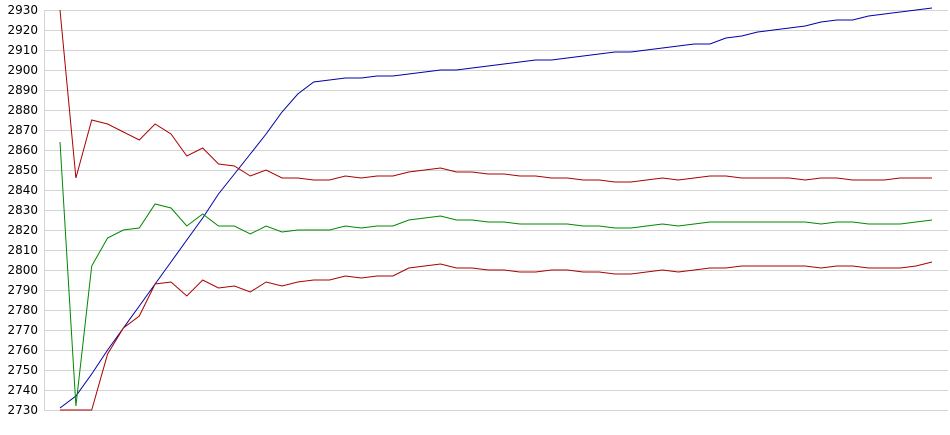 The image size is (950, 435). I want to click on y-tick-label: 2840, so click(22, 190).